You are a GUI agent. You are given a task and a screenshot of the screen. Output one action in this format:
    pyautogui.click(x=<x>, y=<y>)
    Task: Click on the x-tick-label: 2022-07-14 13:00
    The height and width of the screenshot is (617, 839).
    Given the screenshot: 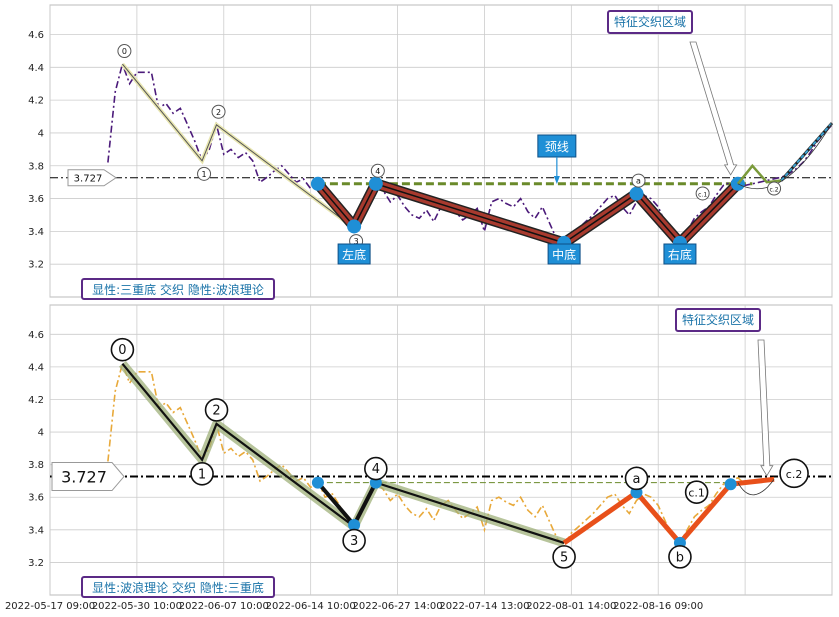 What is the action you would take?
    pyautogui.click(x=484, y=606)
    